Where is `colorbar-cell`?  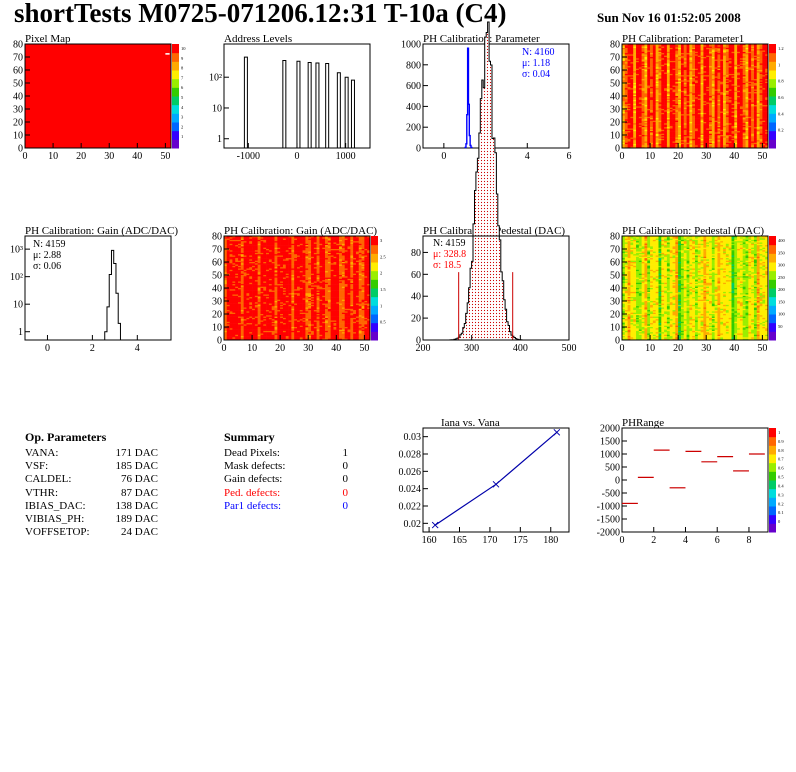 colorbar-cell is located at coordinates (175, 75).